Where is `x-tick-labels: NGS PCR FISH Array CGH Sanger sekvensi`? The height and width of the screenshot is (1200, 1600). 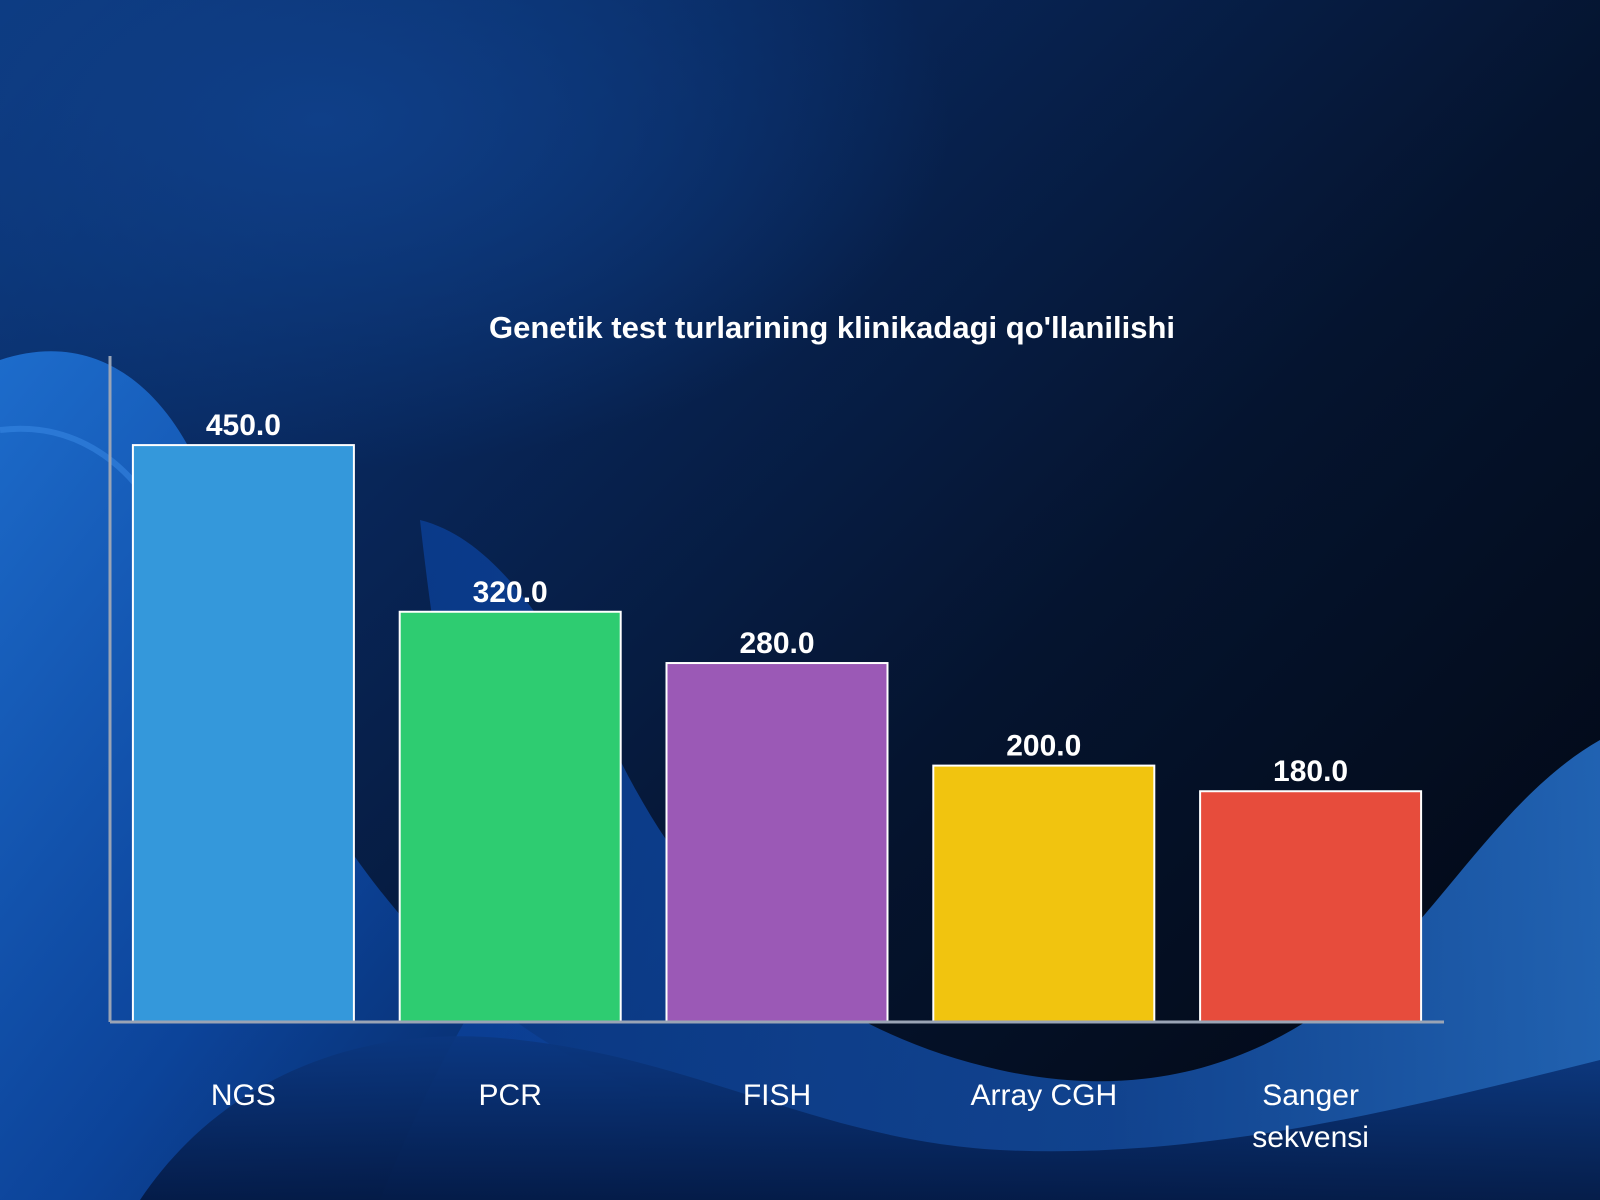
x-tick-labels: NGS PCR FISH Array CGH Sanger sekvensi is located at coordinates (790, 1116).